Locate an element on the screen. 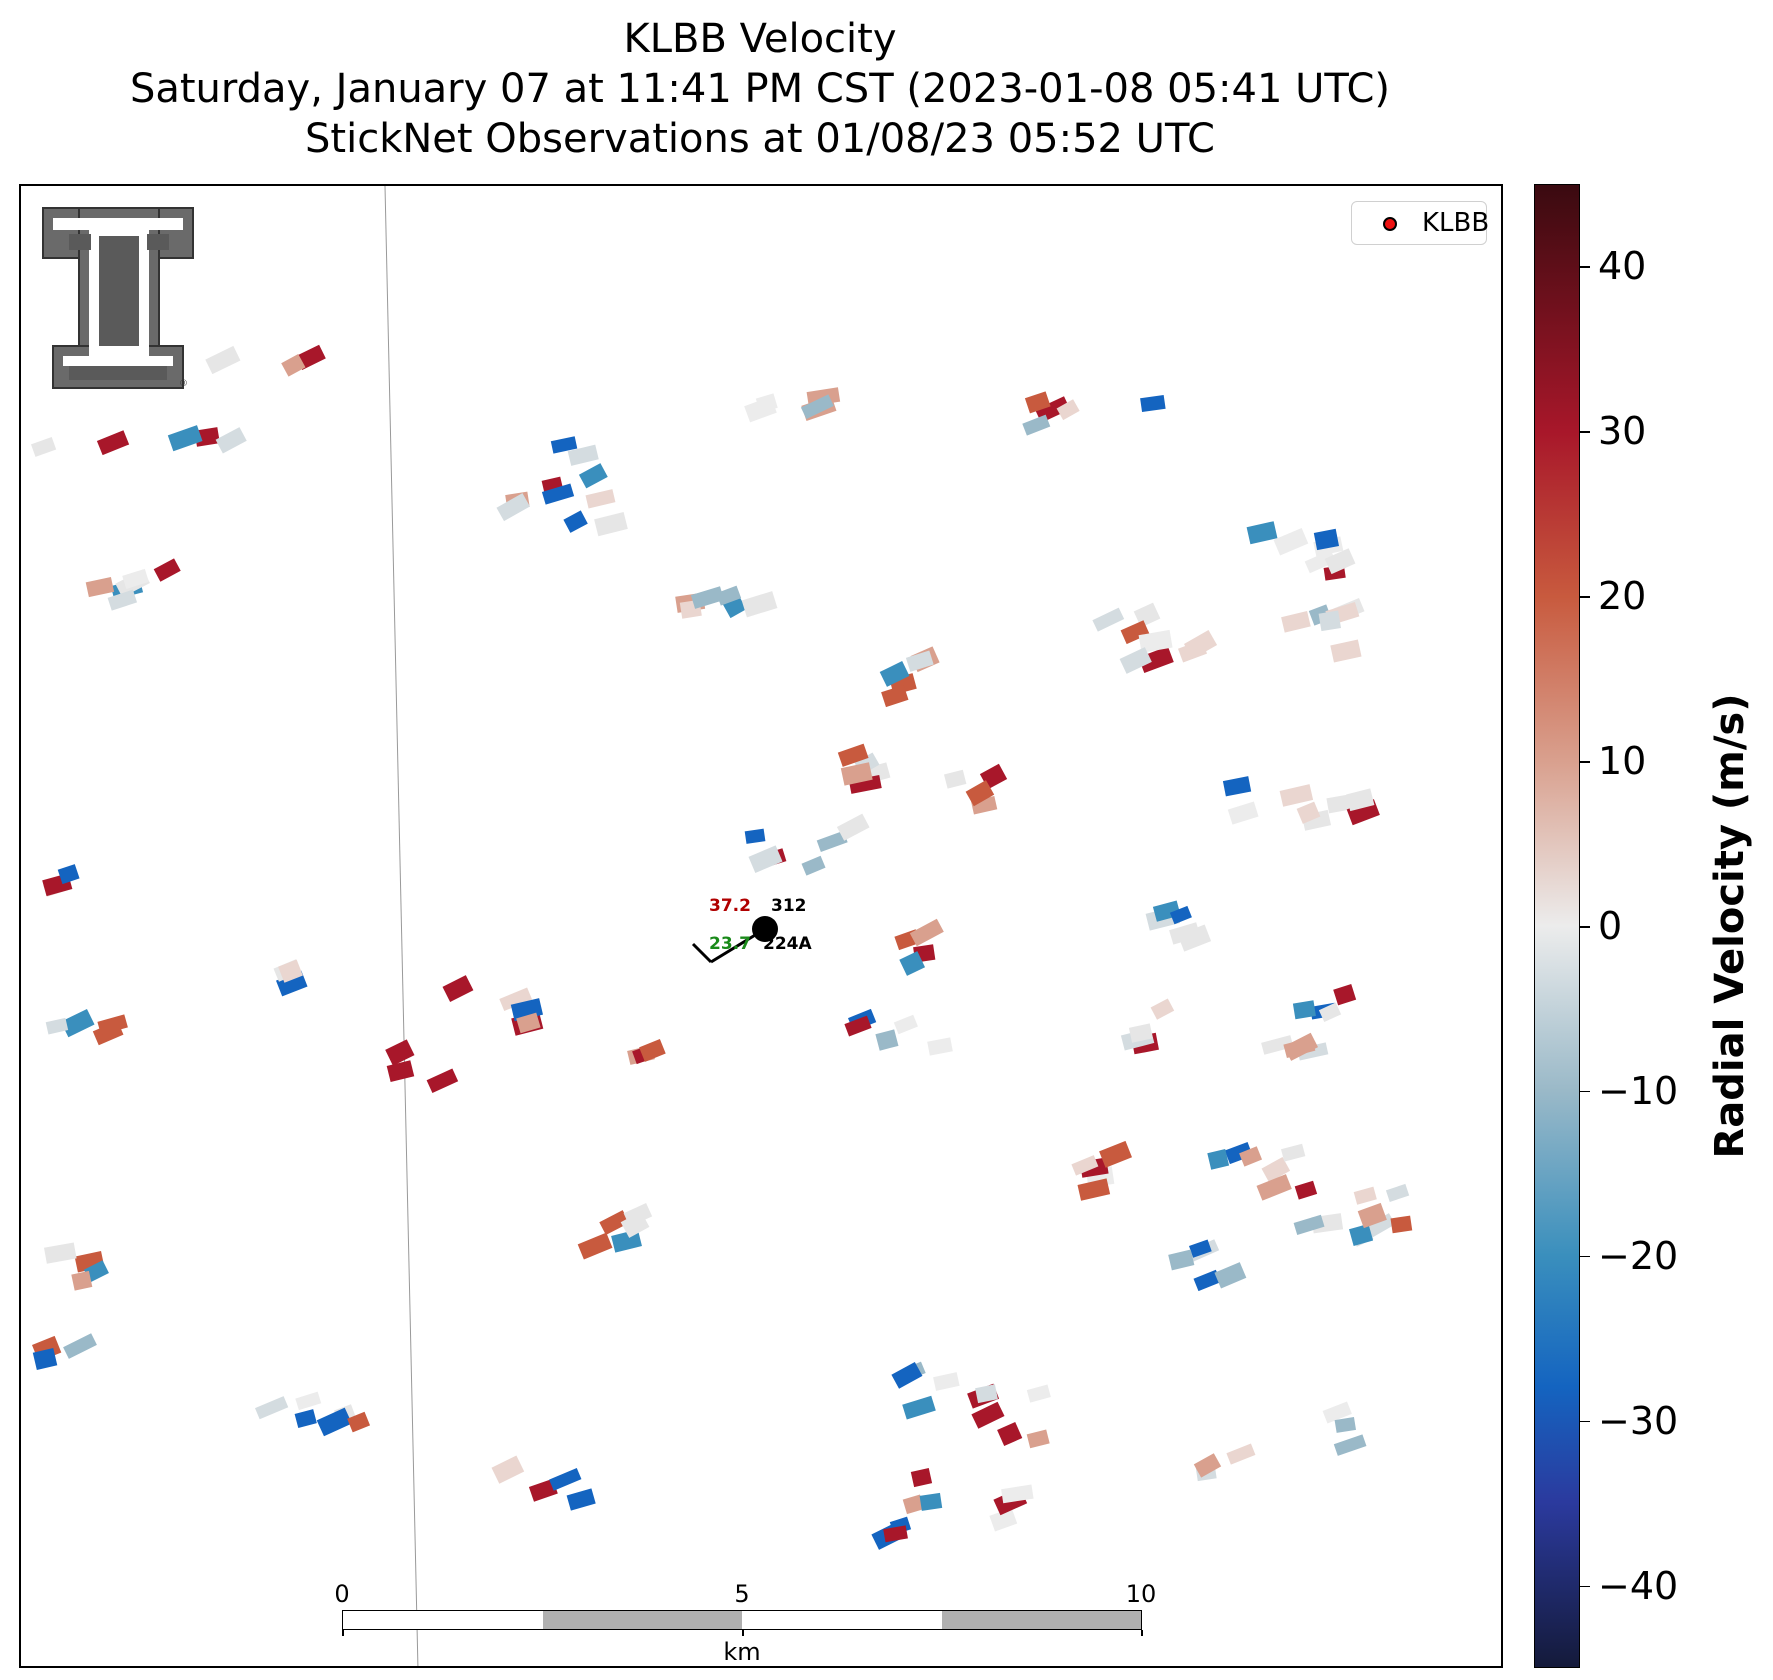 The height and width of the screenshot is (1680, 1773). colorbar is located at coordinates (1557, 926).